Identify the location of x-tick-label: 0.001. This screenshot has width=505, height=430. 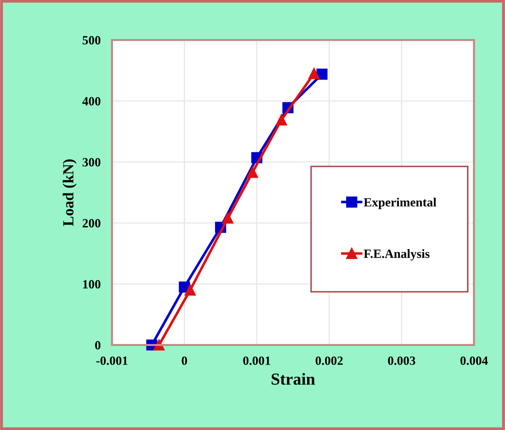
(256, 360).